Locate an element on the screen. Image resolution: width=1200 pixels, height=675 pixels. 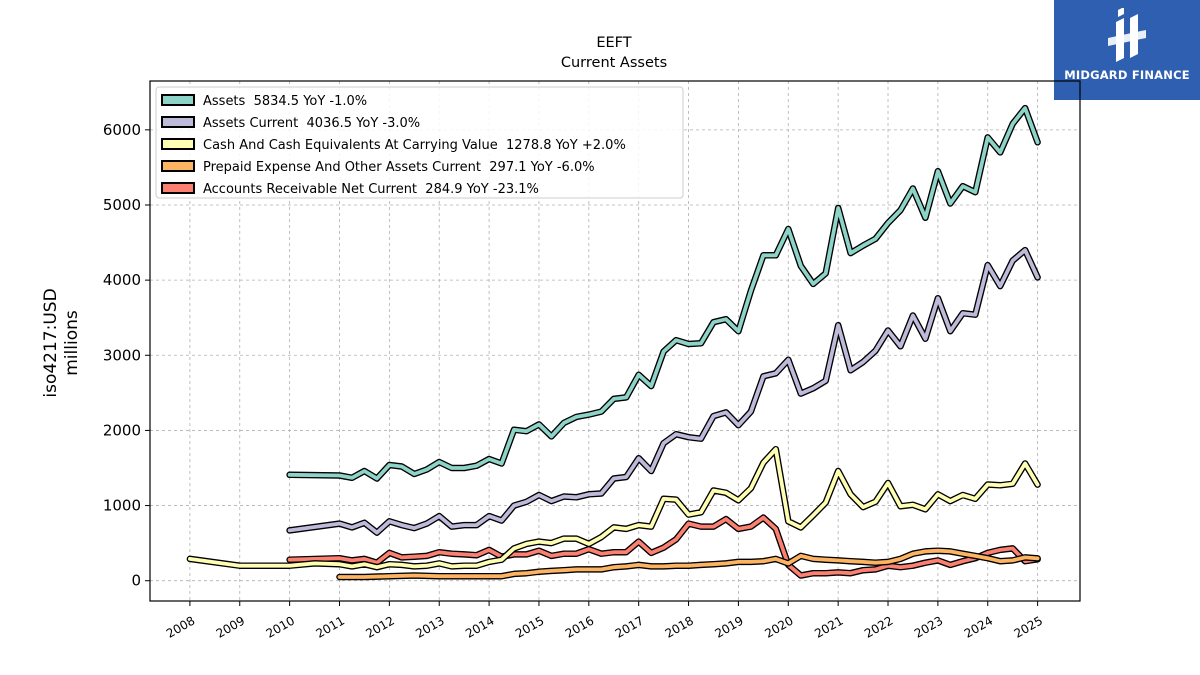
x-tick-label: 2023 is located at coordinates (928, 626).